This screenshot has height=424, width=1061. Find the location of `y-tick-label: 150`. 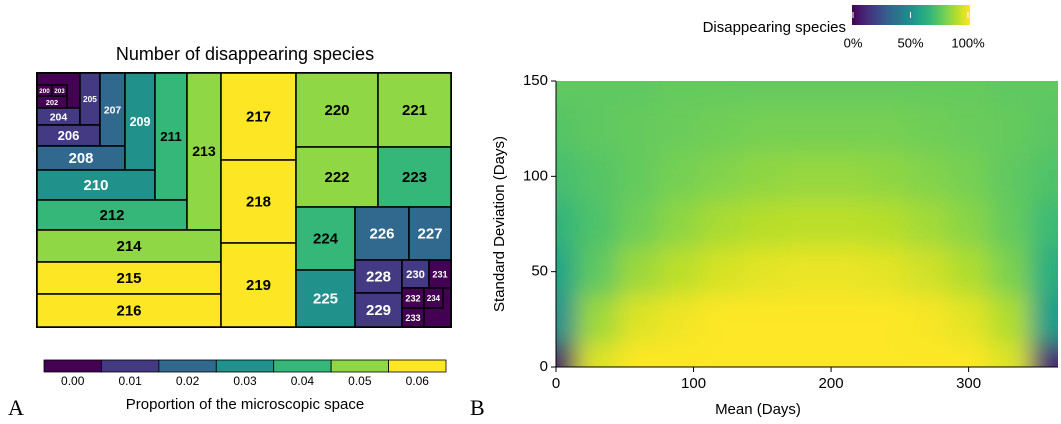

y-tick-label: 150 is located at coordinates (535, 80).